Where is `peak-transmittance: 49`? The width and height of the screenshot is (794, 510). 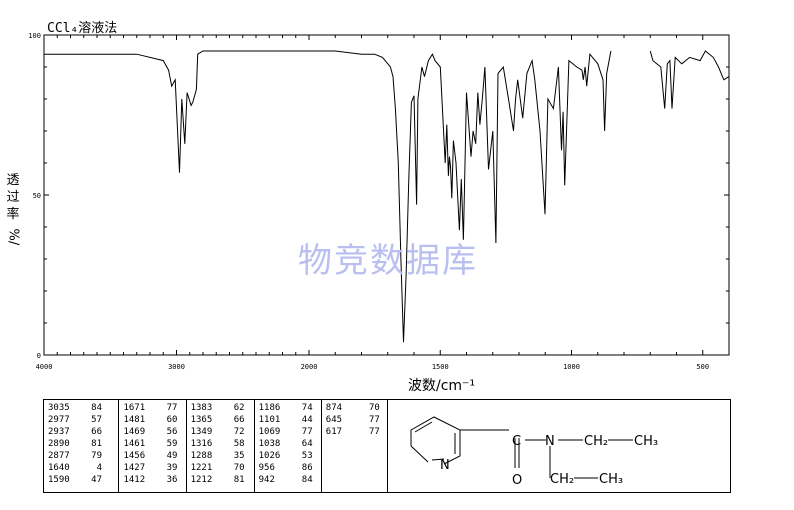 peak-transmittance: 49 is located at coordinates (172, 456).